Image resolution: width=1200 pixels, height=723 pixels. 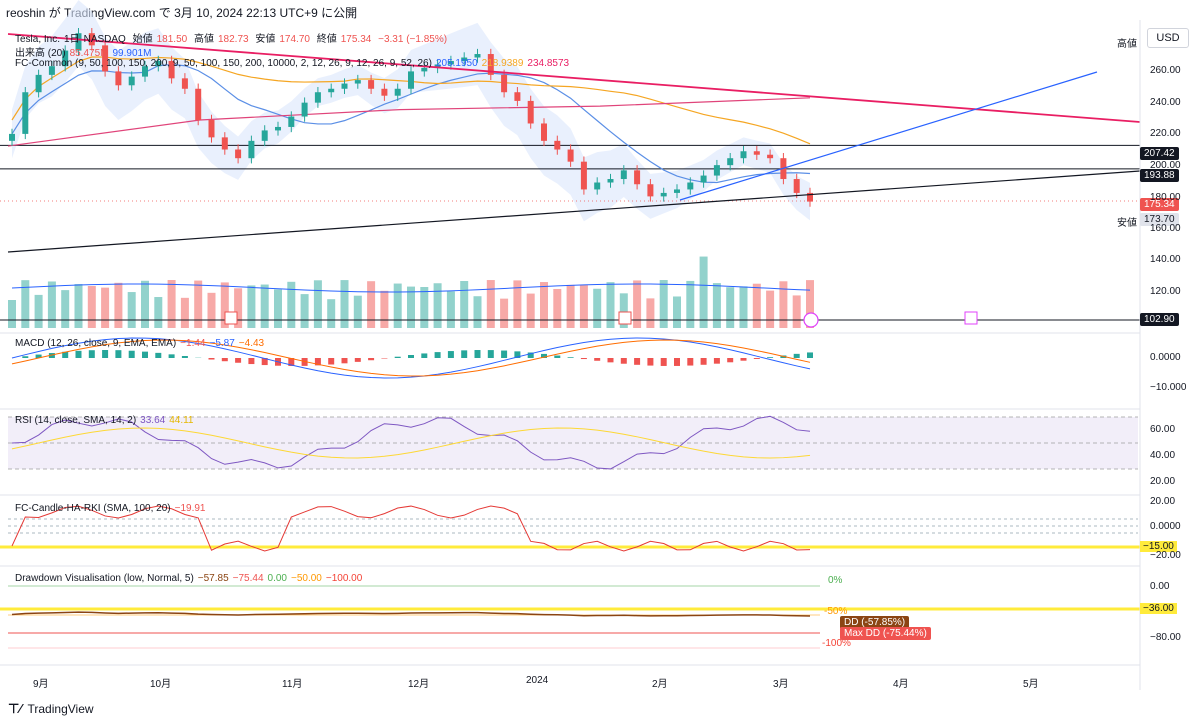 I want to click on tradingview-logo-icon: ⊤⁄, so click(x=15, y=708).